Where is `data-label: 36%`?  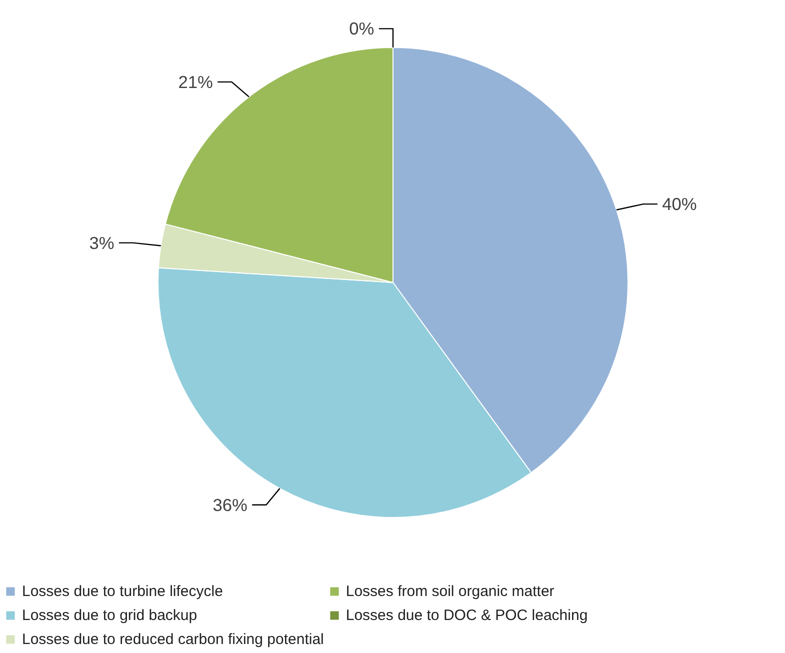
data-label: 36% is located at coordinates (230, 504).